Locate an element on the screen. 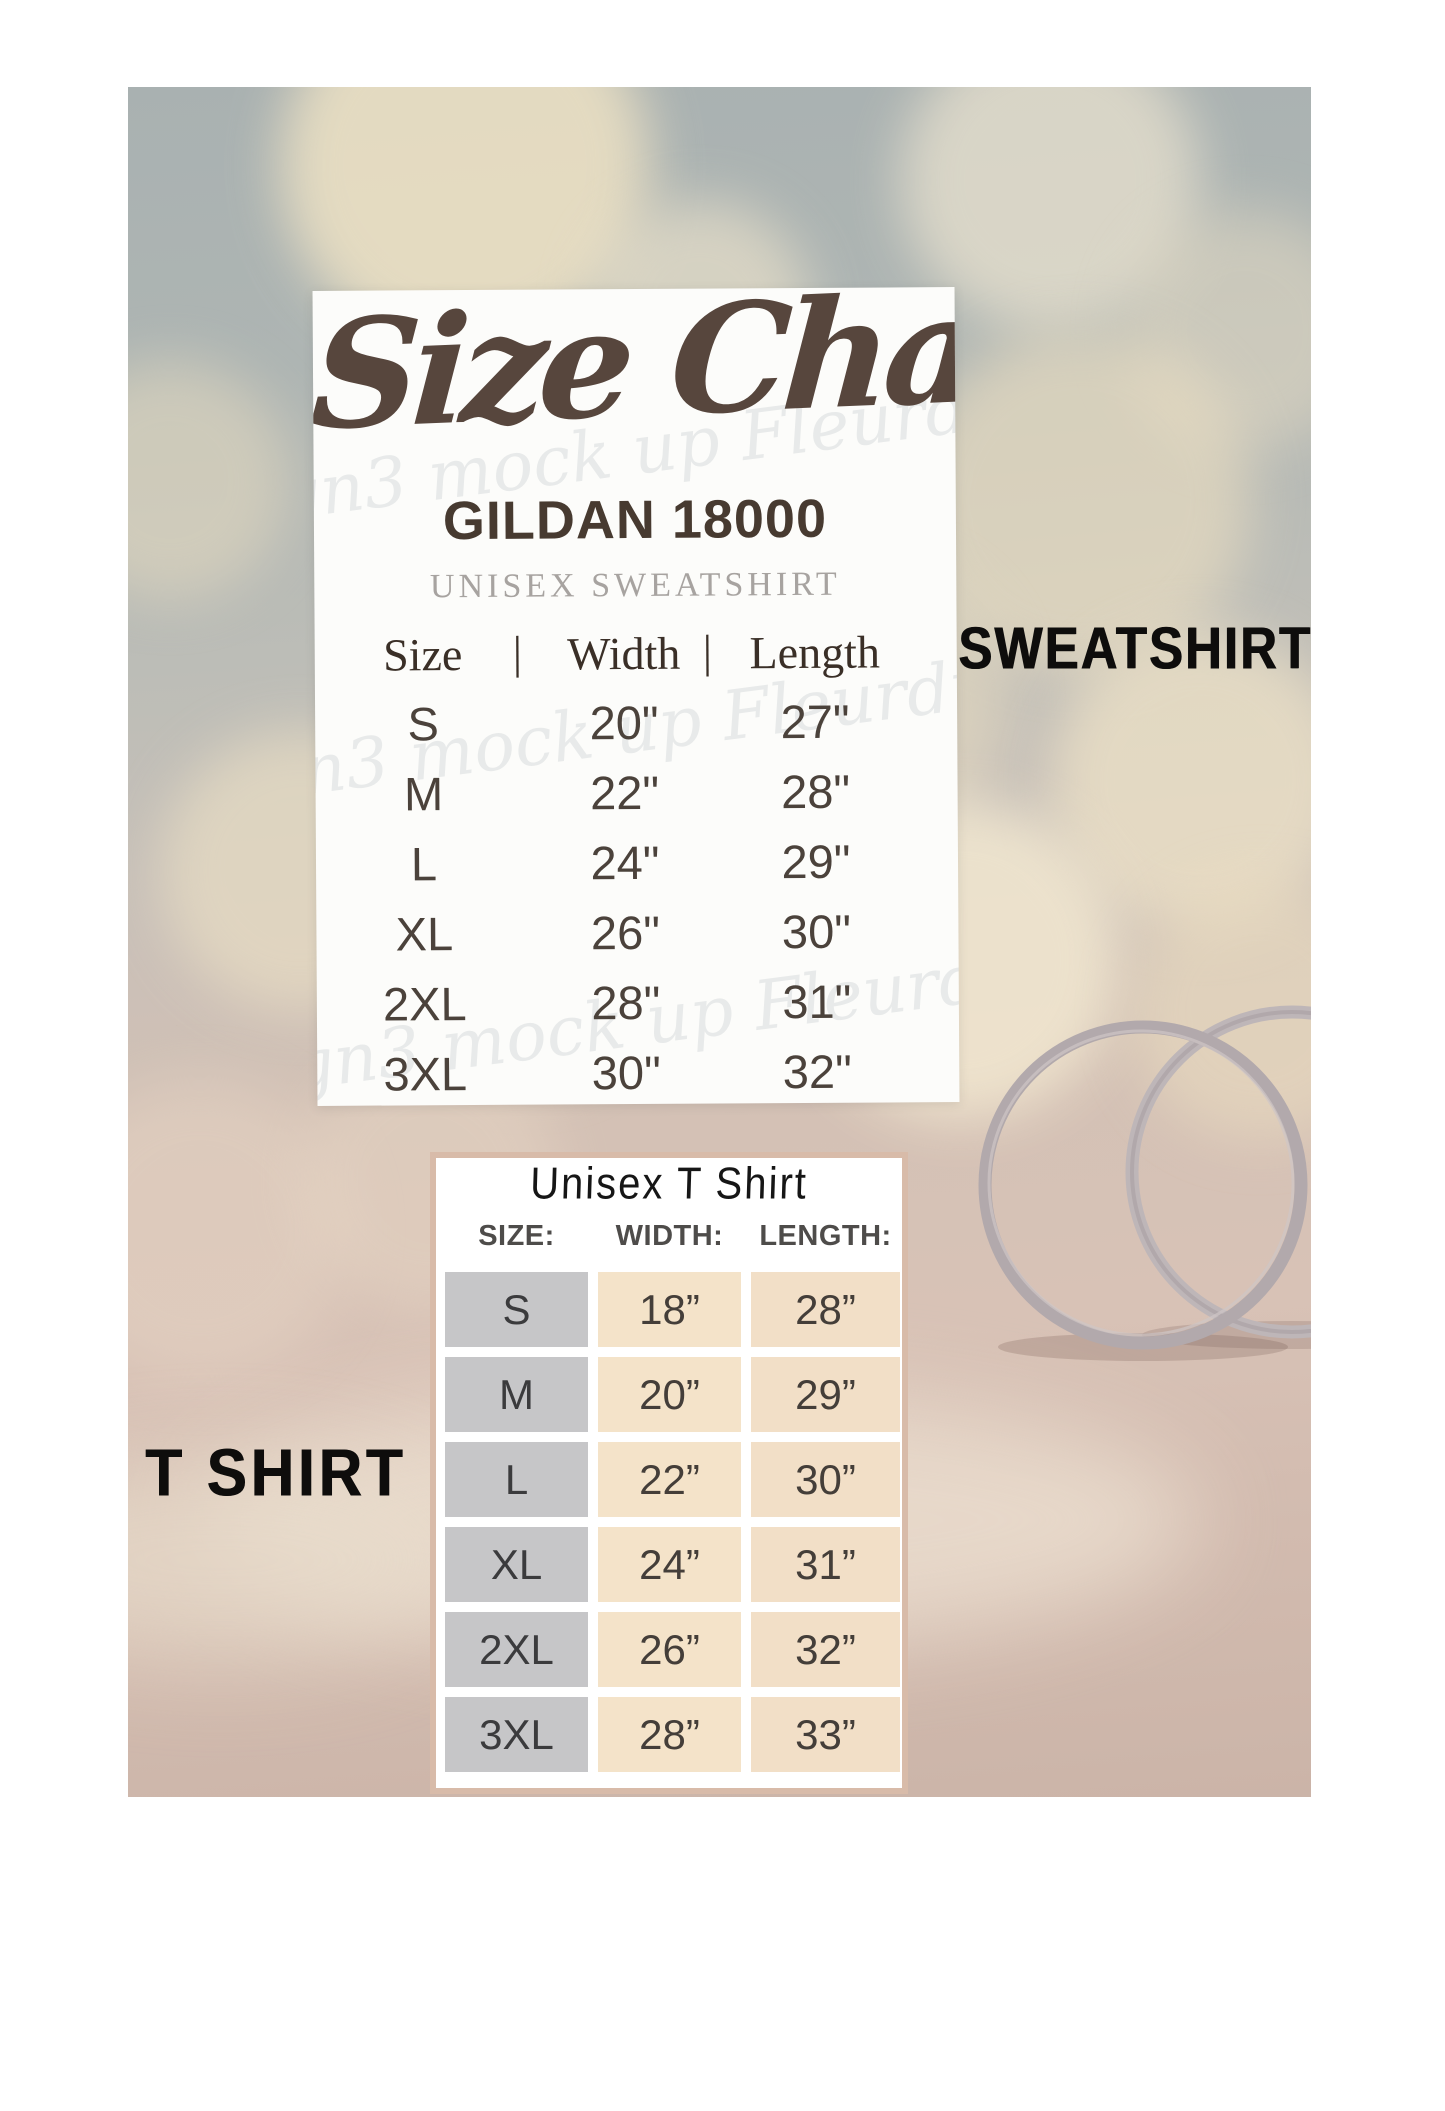  wedding-rings-photo is located at coordinates (1144, 1183).